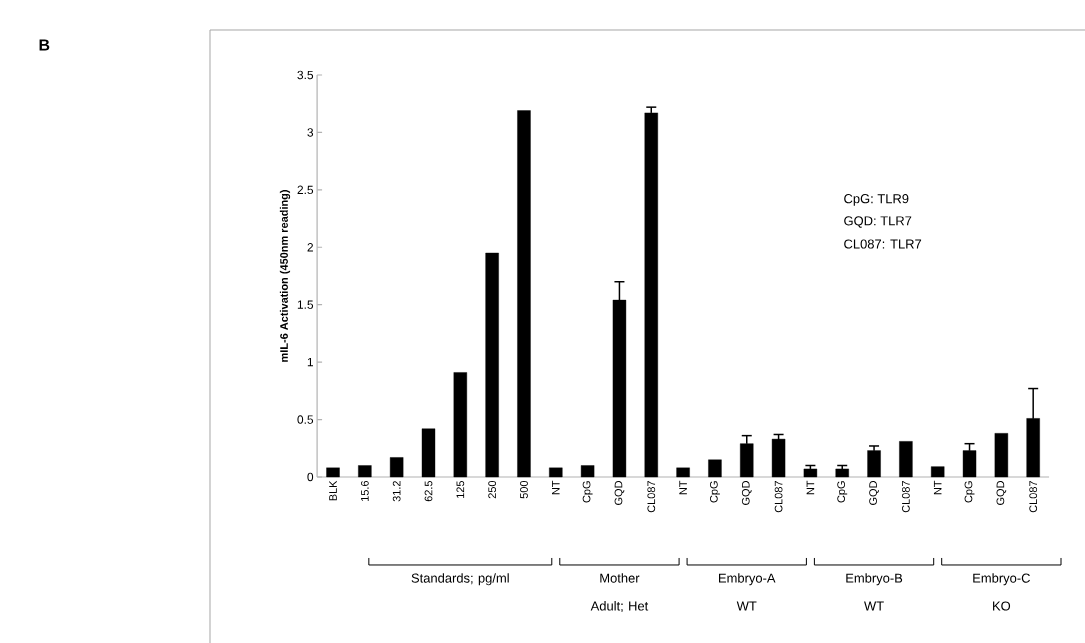  I want to click on x-tick-label: 62.5, so click(428, 491).